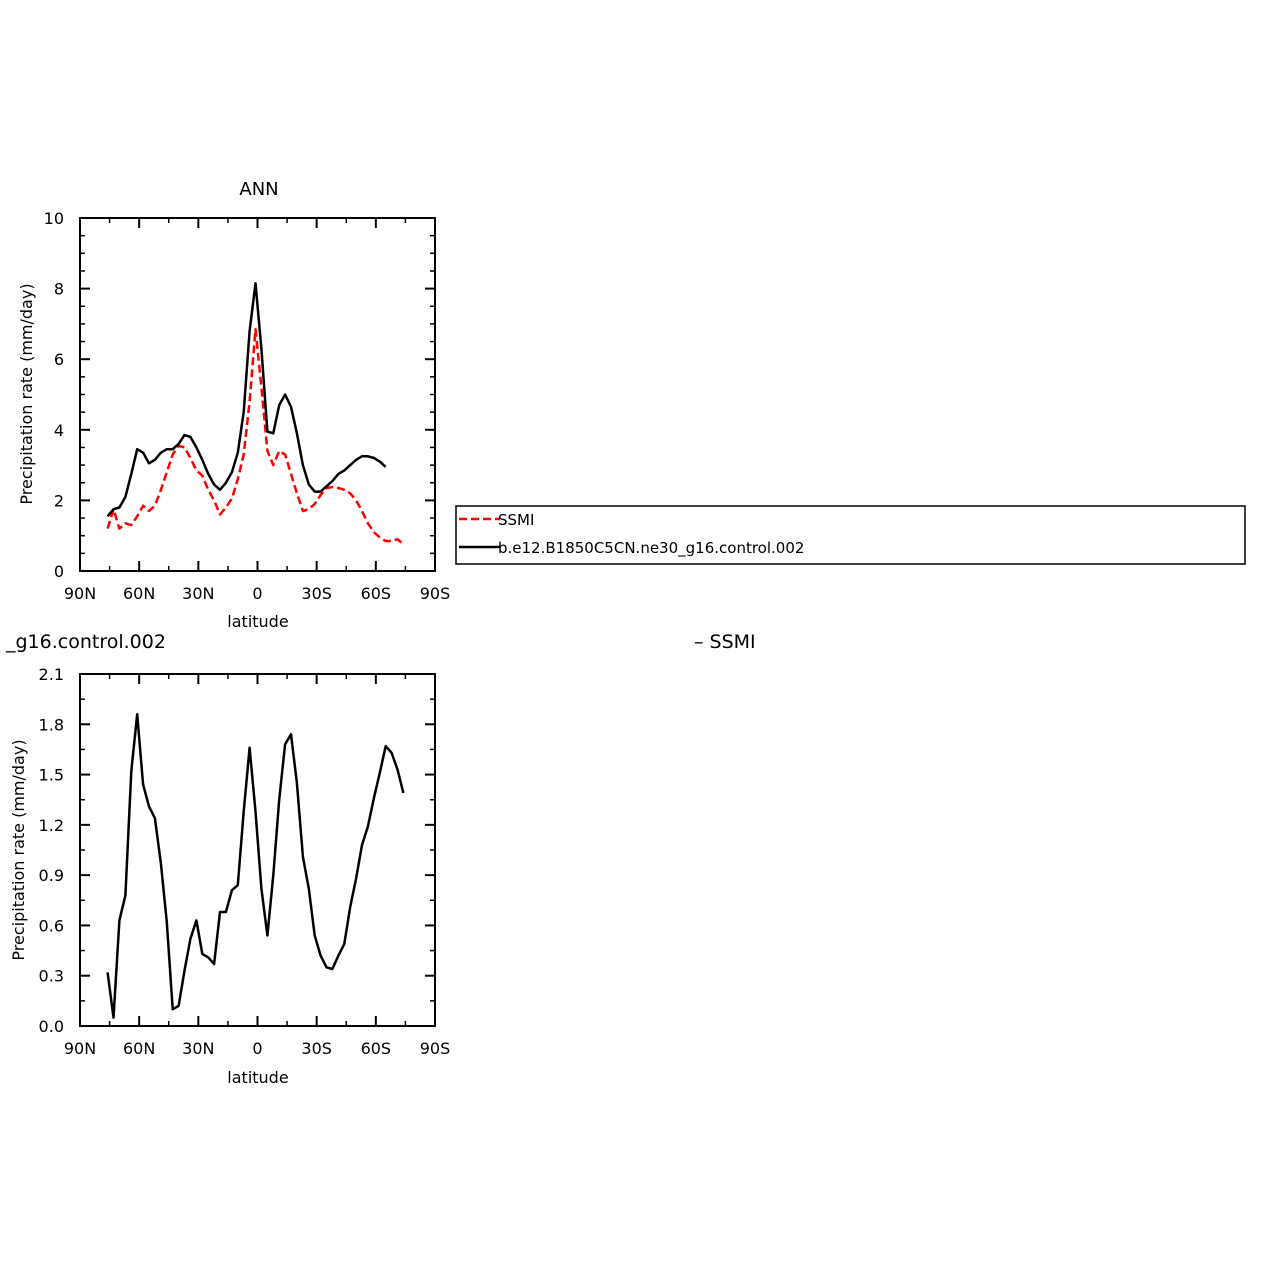  Describe the element at coordinates (51, 825) in the screenshot. I see `y-tick-label: 1.2` at that location.